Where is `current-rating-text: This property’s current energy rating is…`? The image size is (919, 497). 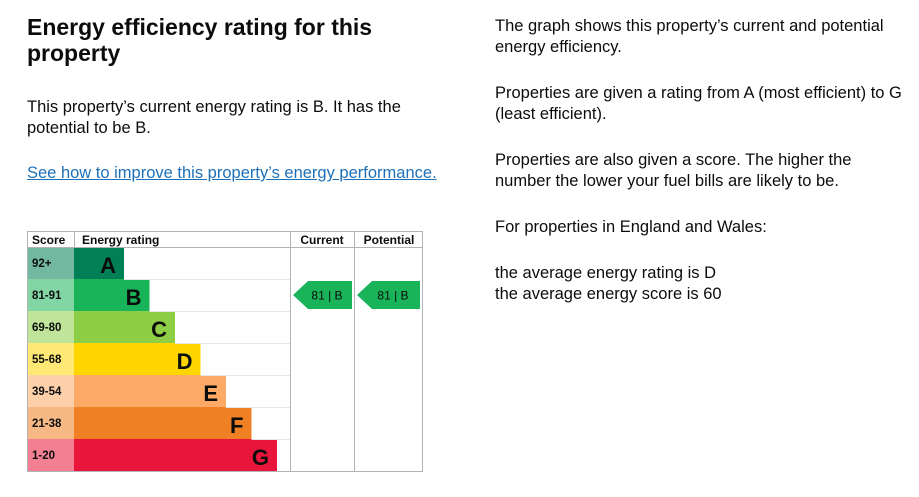 current-rating-text: This property’s current energy rating is… is located at coordinates (214, 117).